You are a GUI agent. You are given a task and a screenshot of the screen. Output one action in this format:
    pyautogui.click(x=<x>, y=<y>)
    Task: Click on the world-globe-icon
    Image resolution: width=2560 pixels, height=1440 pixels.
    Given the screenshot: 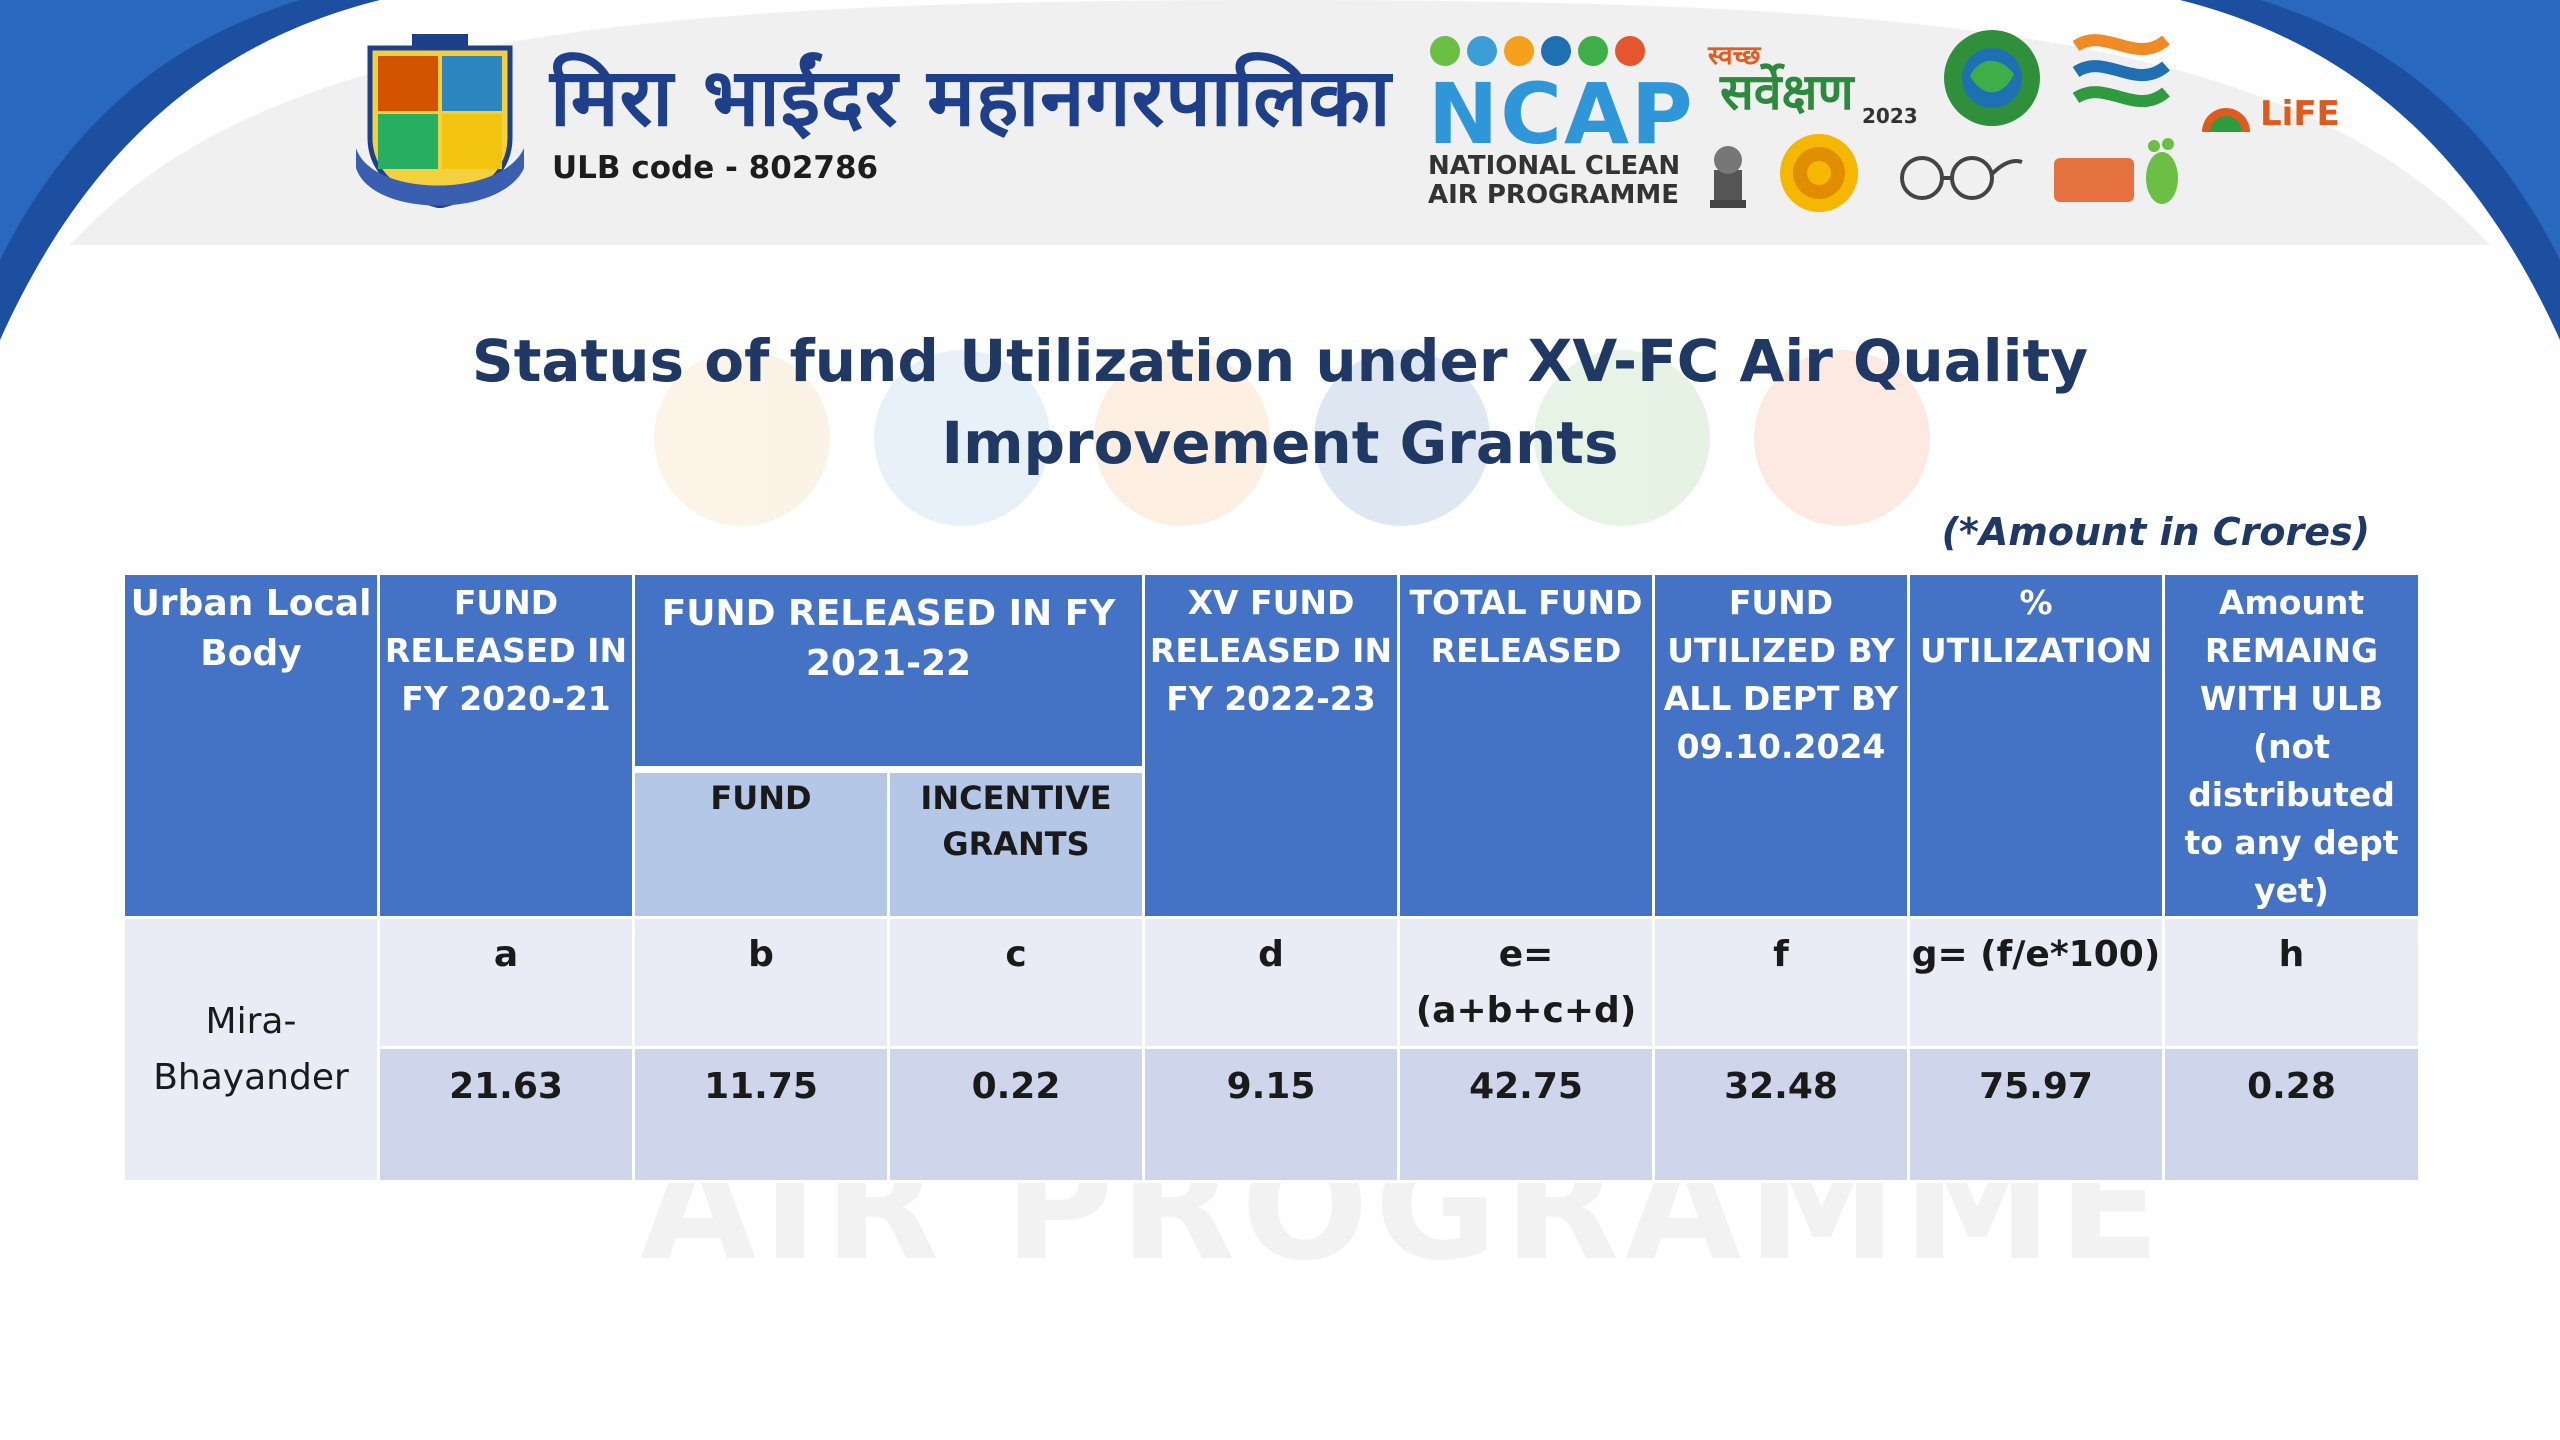 What is the action you would take?
    pyautogui.click(x=1992, y=78)
    